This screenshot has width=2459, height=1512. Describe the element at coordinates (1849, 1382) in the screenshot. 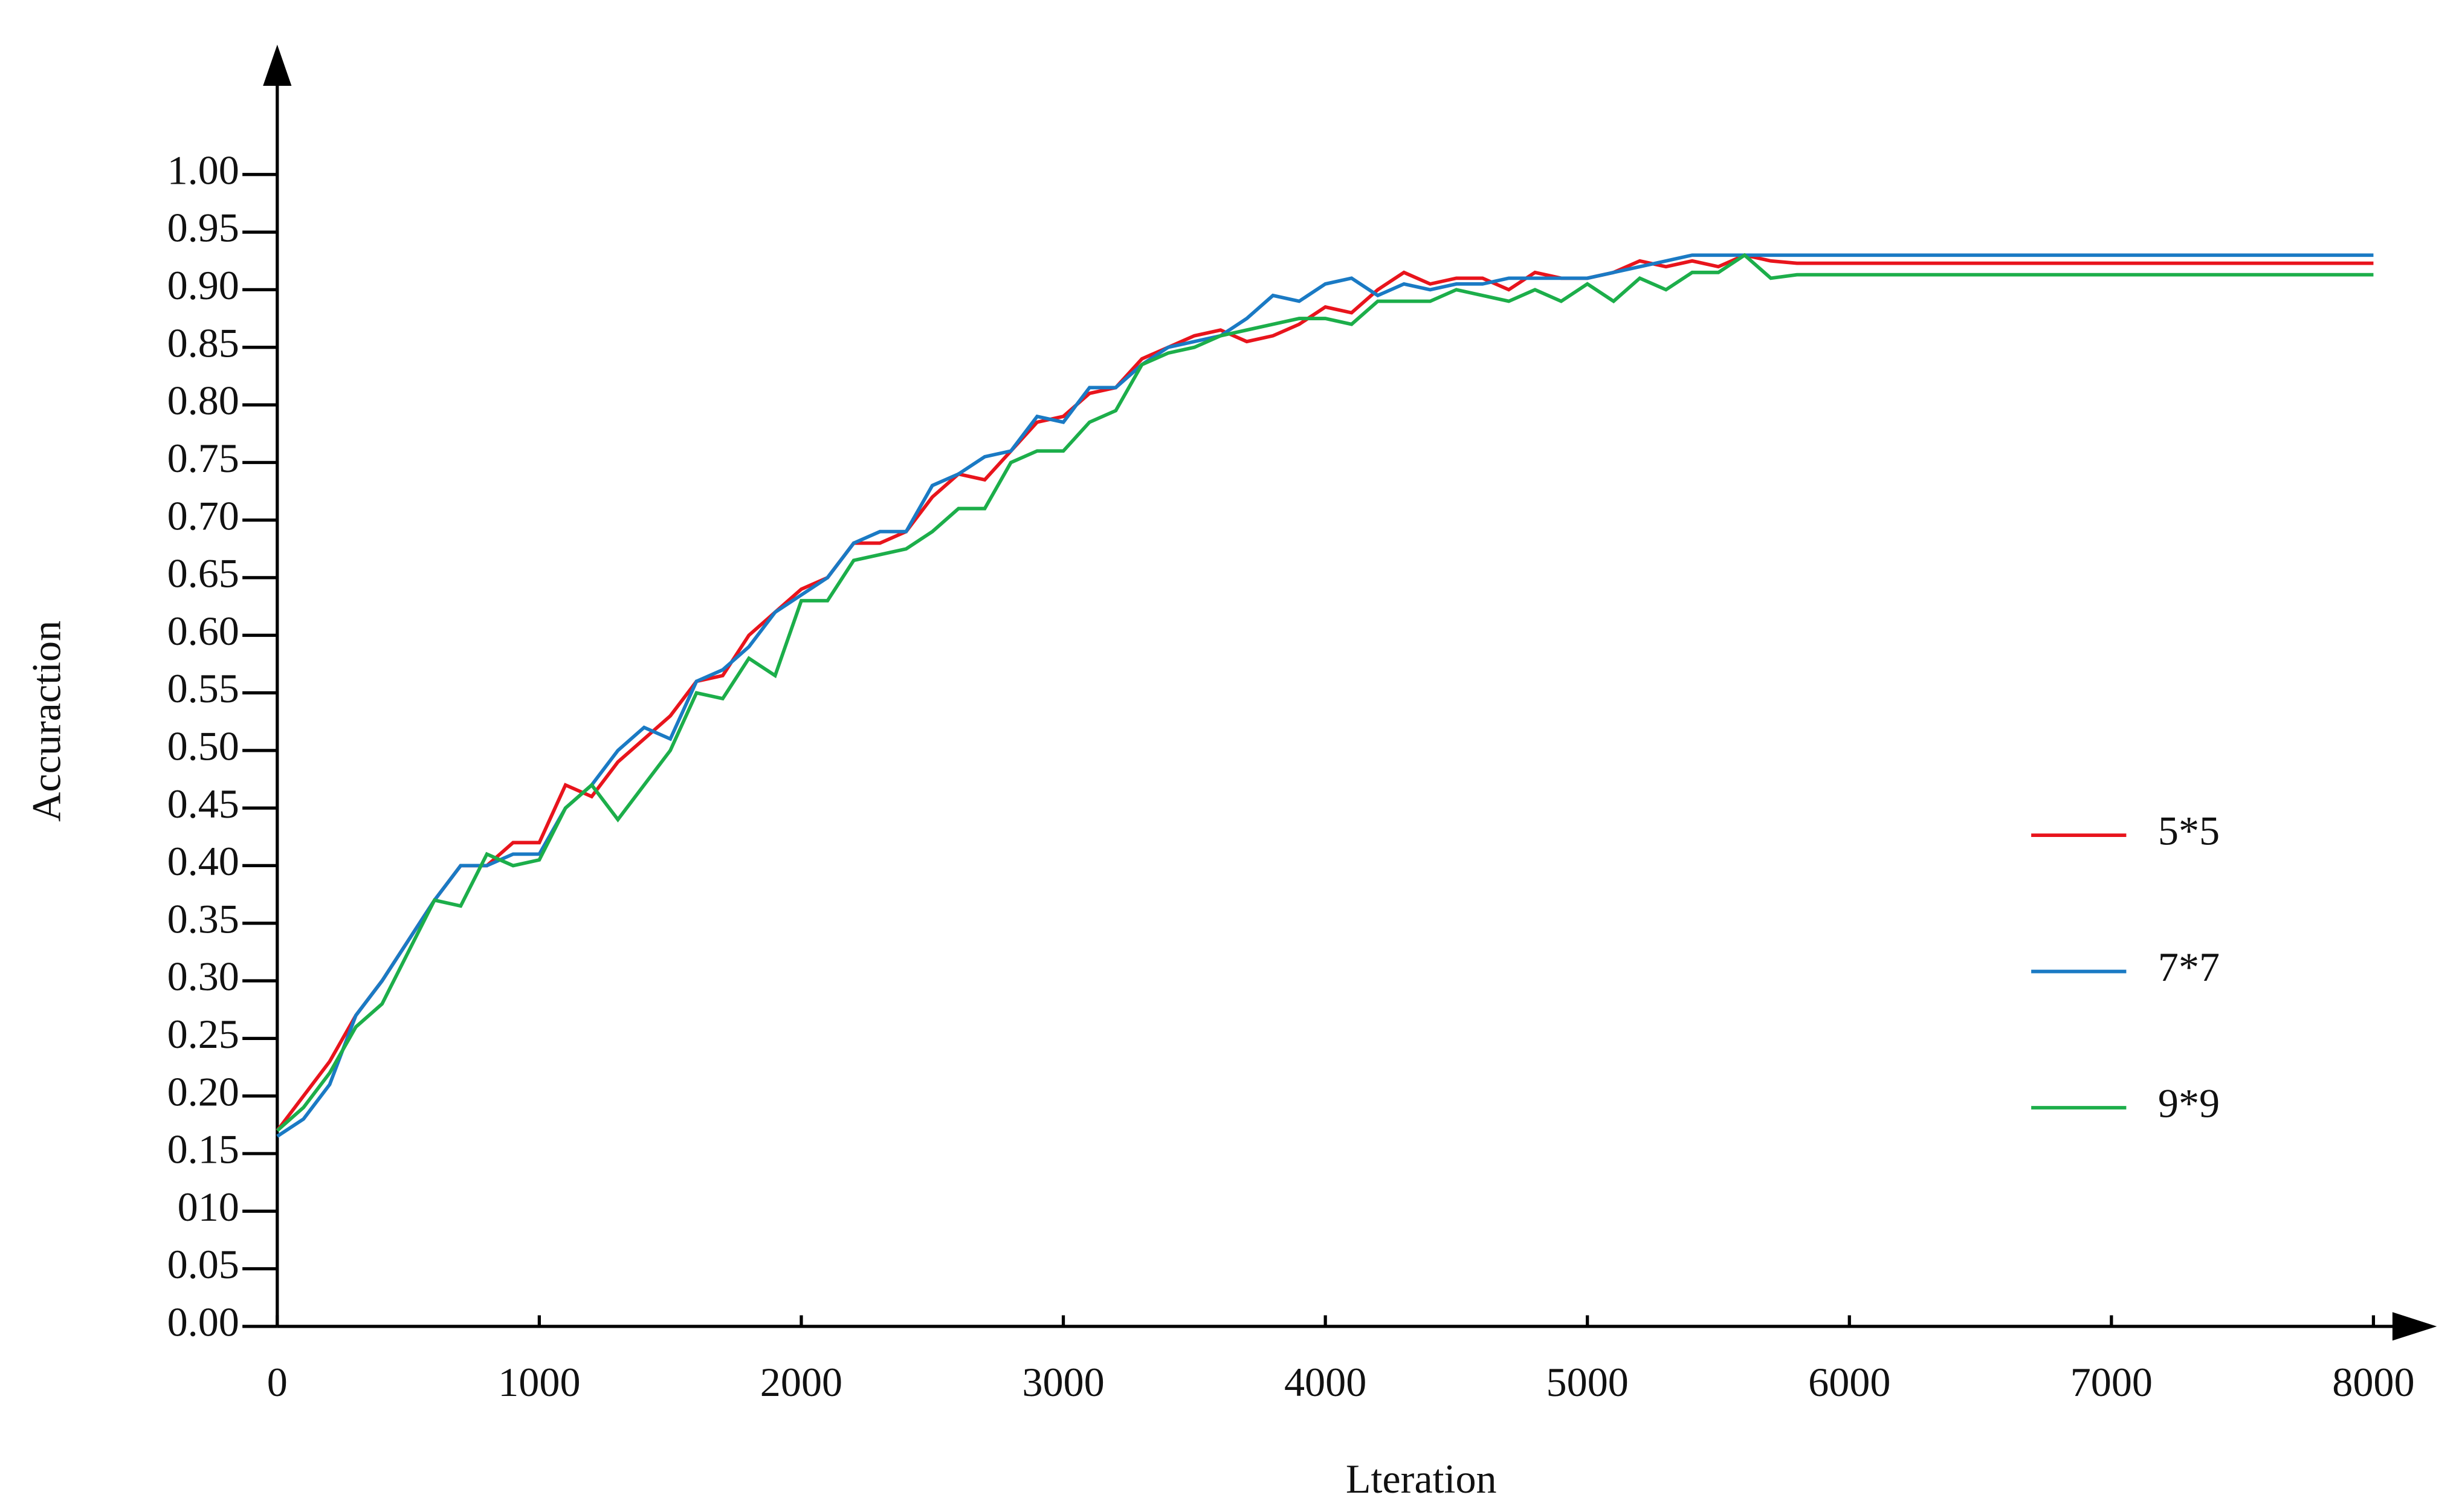

I see `x-tick-label: 6000` at that location.